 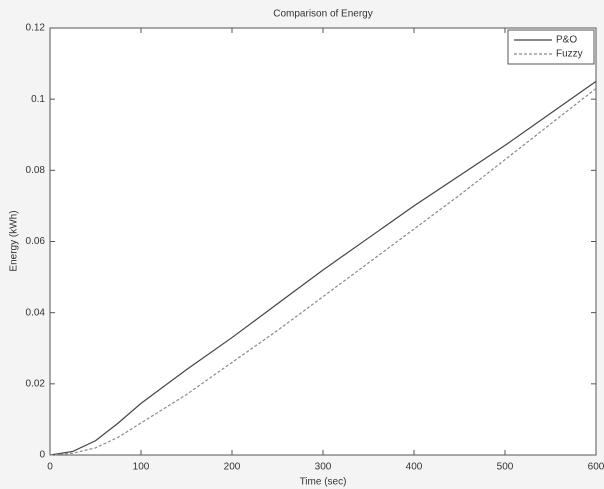 I want to click on y-tick-label: 0.12, so click(x=36, y=28).